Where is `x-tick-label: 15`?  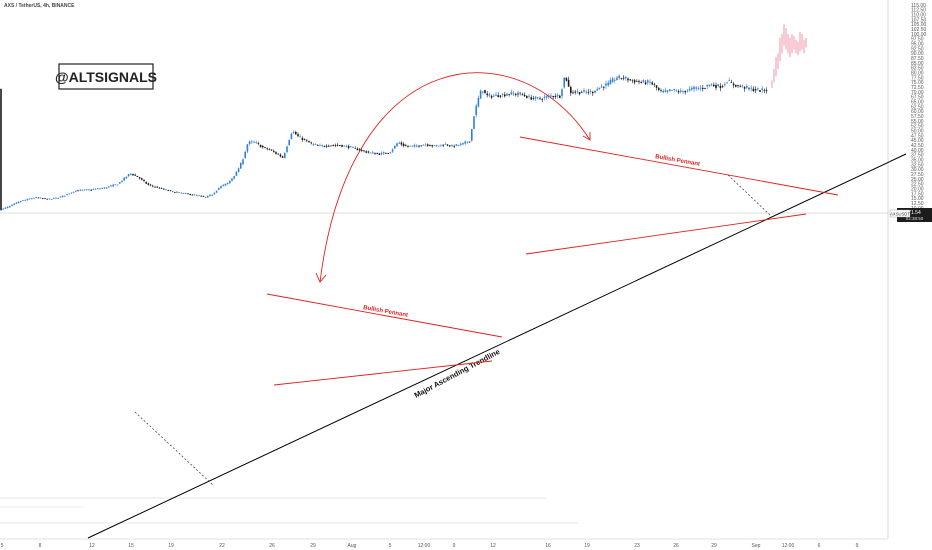
x-tick-label: 15 is located at coordinates (131, 546).